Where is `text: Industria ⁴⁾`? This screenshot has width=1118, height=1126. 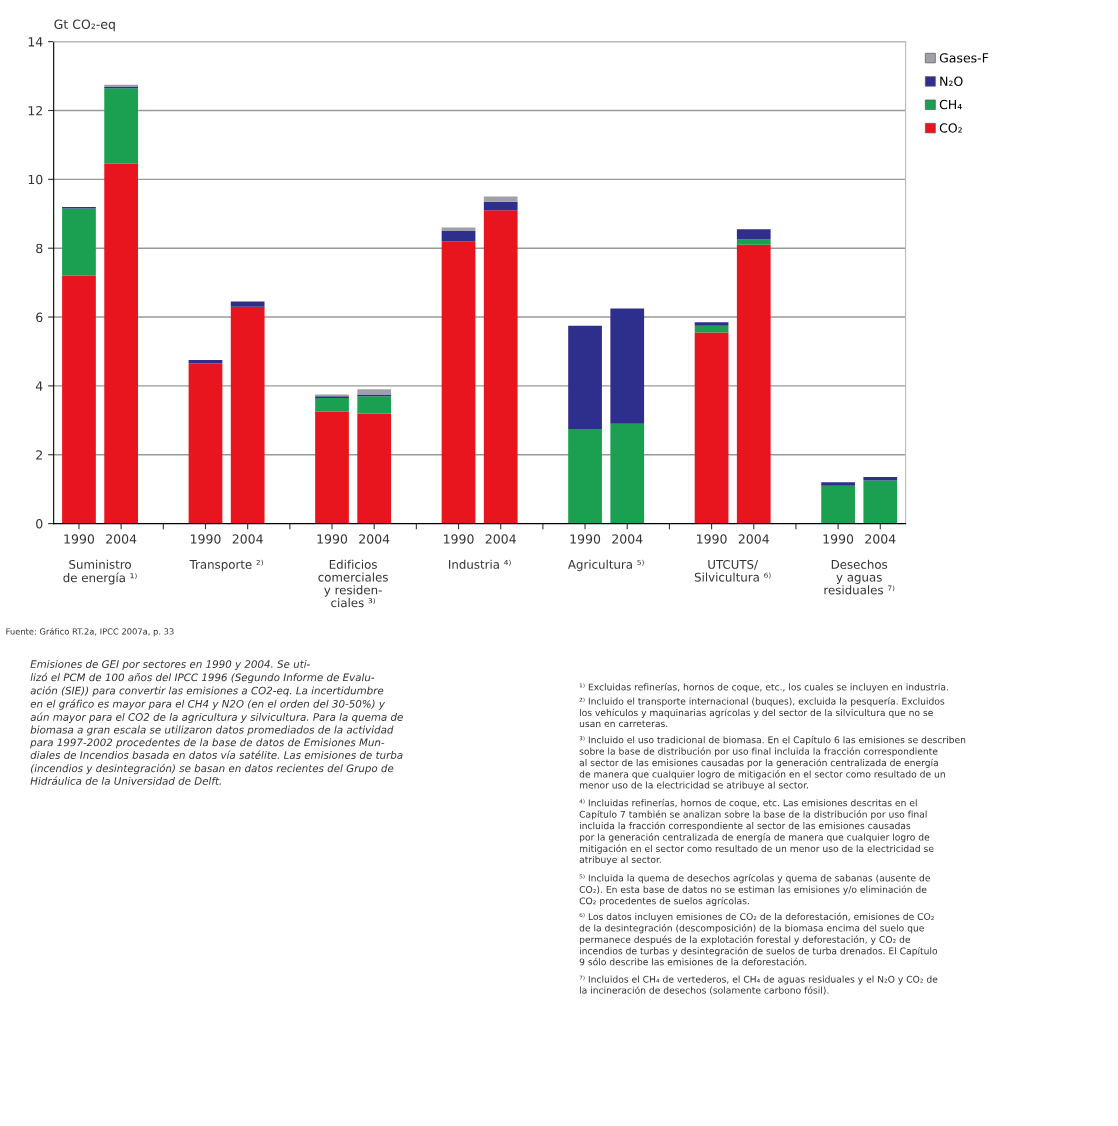
text: Industria ⁴⁾ is located at coordinates (480, 564).